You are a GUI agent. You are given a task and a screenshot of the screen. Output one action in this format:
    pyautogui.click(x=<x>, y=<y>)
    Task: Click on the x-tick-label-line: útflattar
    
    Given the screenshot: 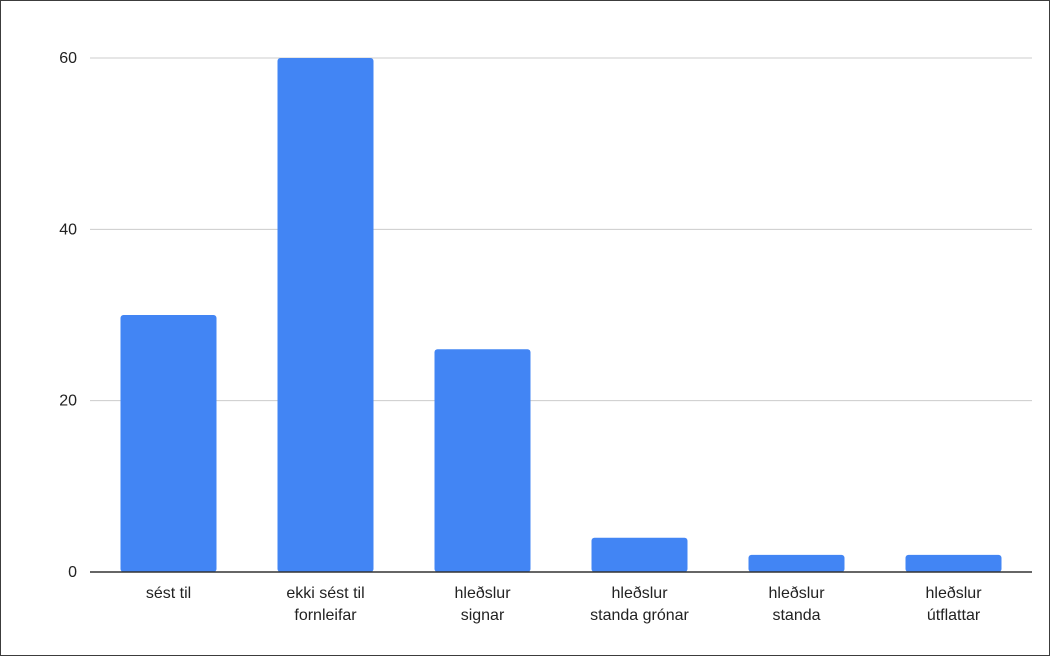 What is the action you would take?
    pyautogui.click(x=954, y=615)
    